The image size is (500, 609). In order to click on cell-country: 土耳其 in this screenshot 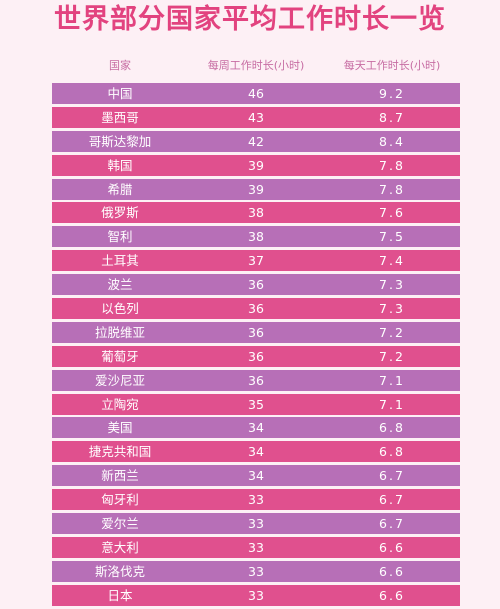, I will do `click(120, 261)`.